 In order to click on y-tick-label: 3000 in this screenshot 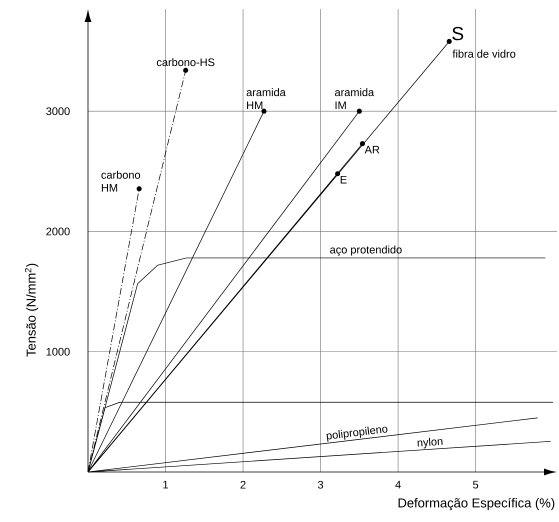, I will do `click(58, 111)`.